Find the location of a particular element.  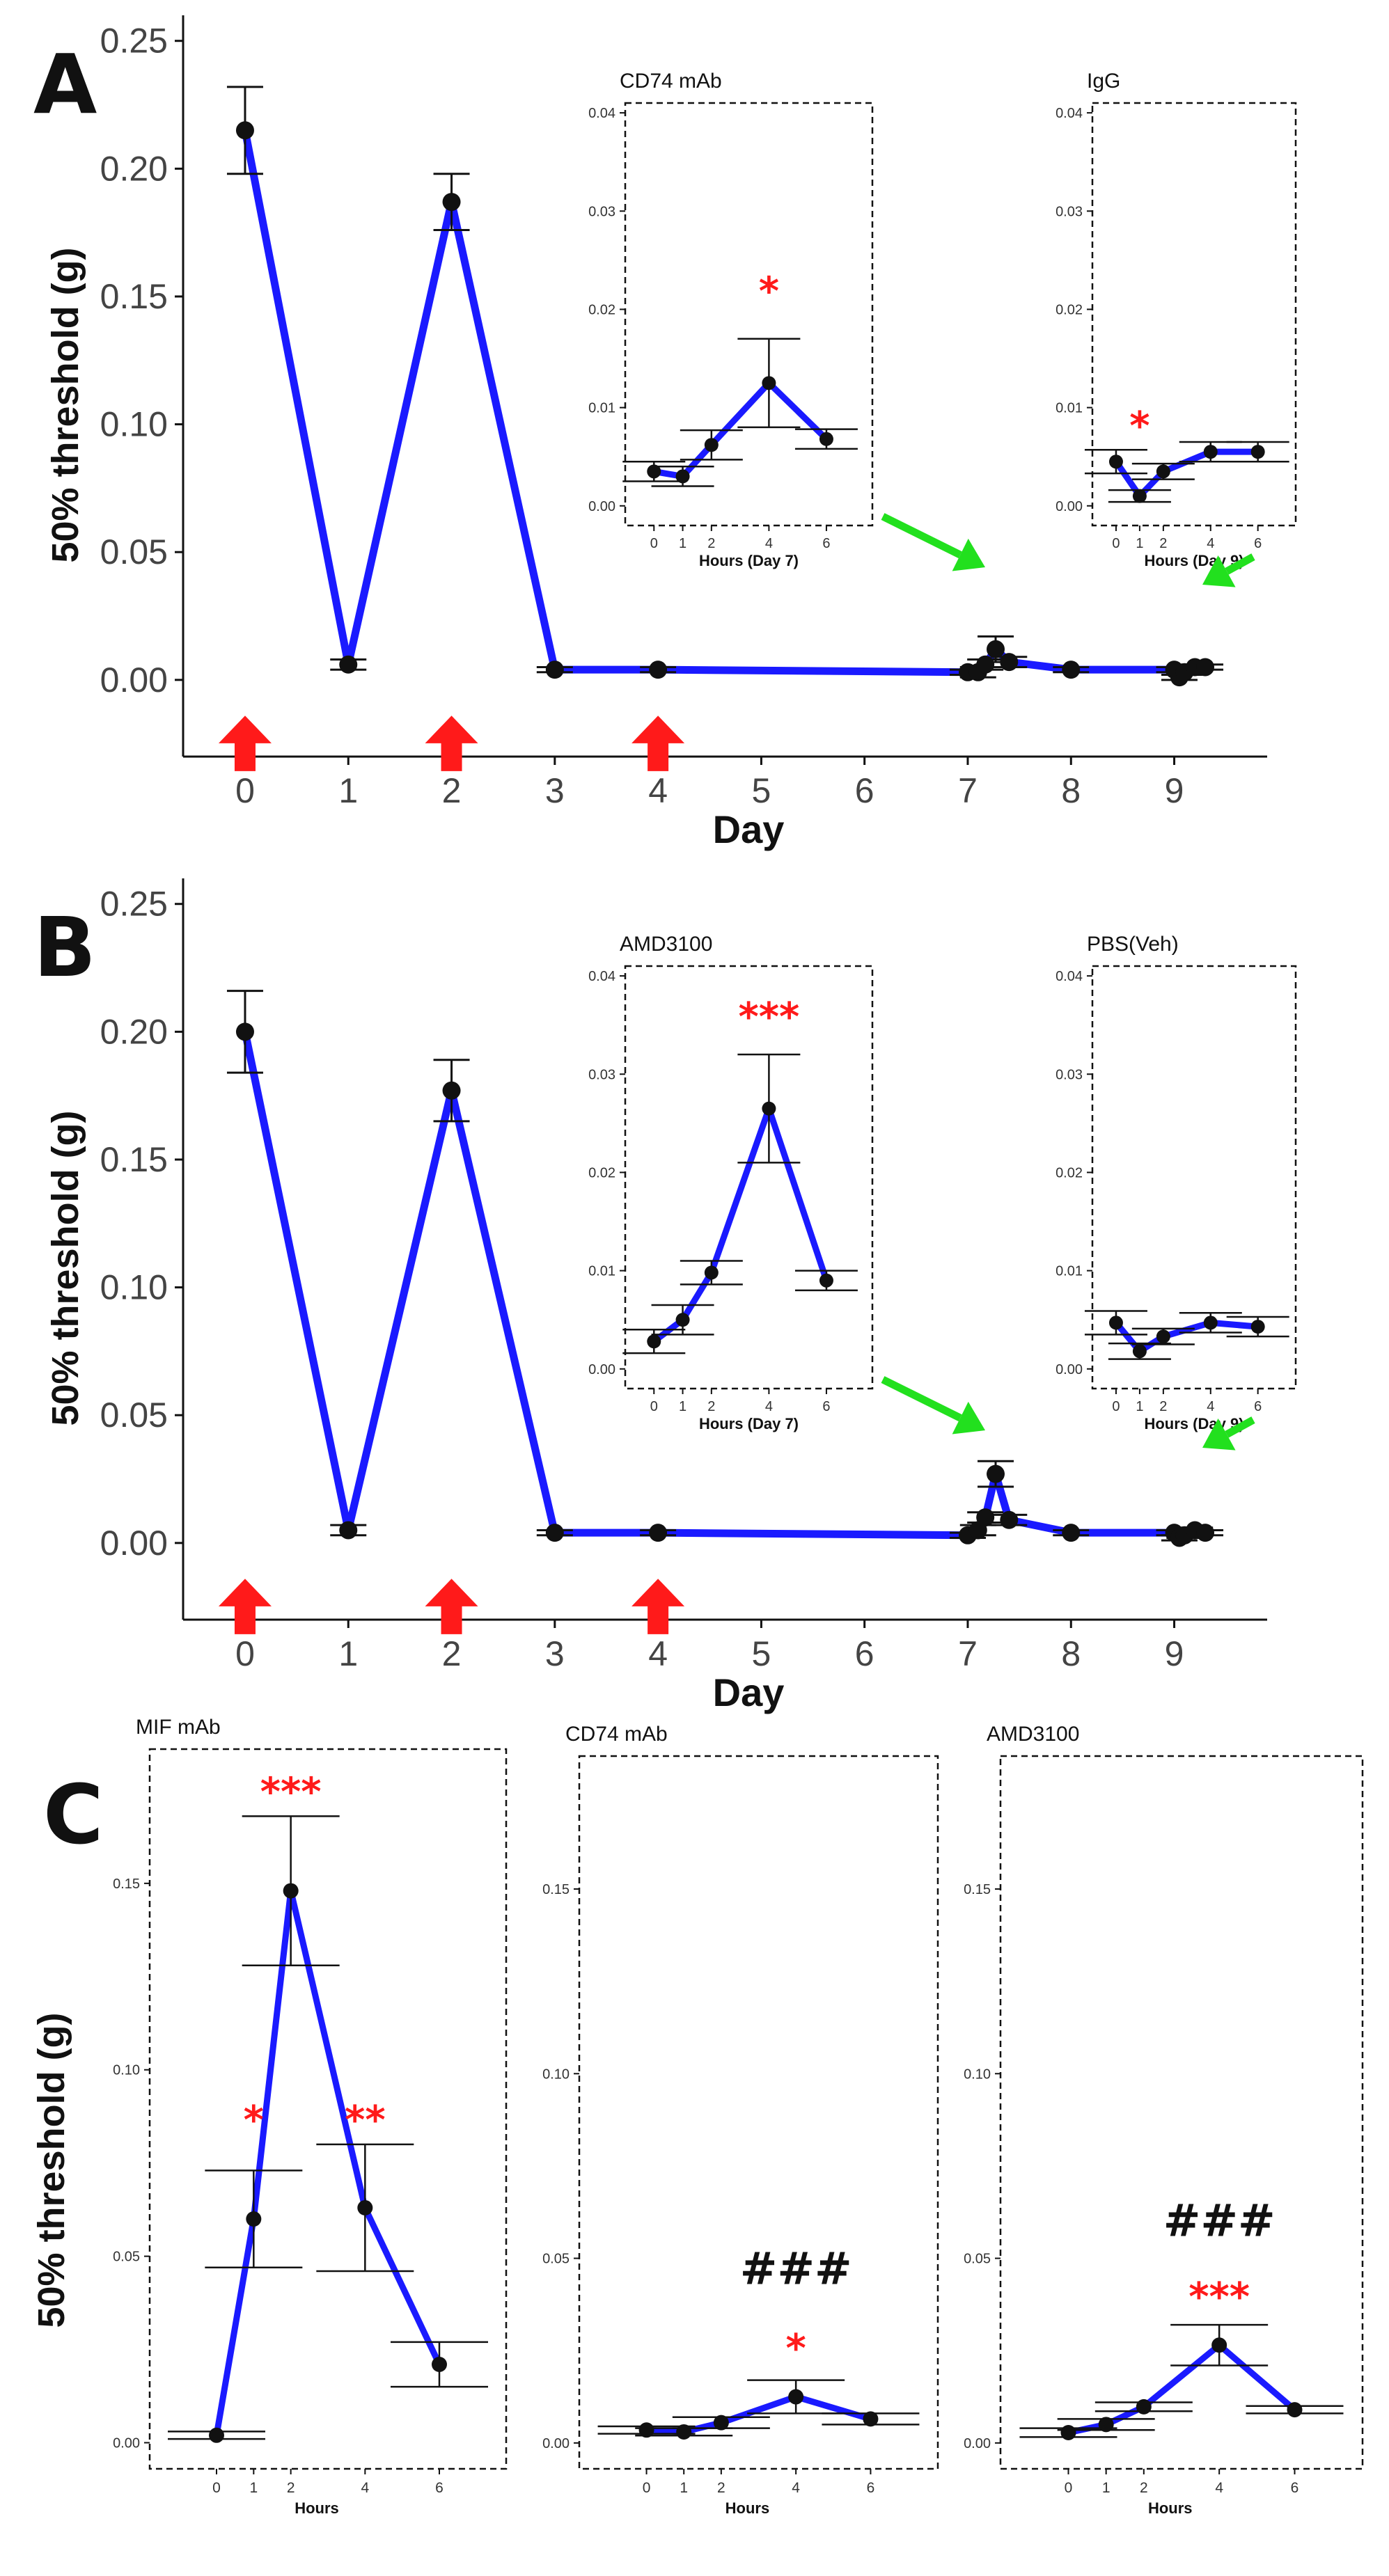

subplot: AMD3100 0.00 0.05 0.10 0.15 0 1 2 4 6 Hours *** ### is located at coordinates (1164, 2120).